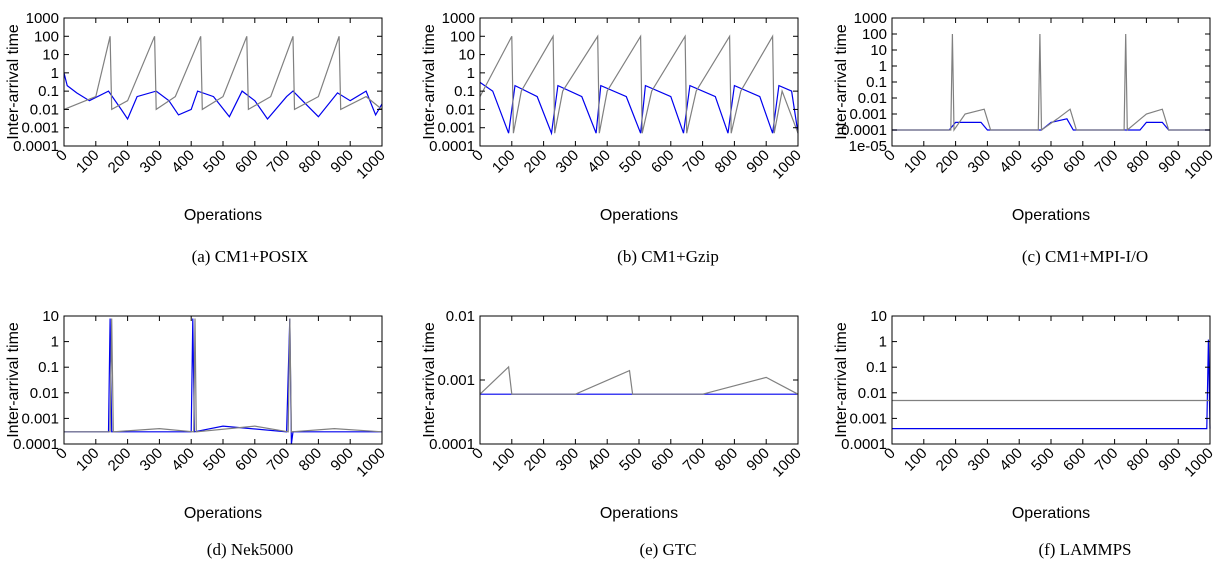 The width and height of the screenshot is (1216, 564). What do you see at coordinates (668, 256) in the screenshot?
I see `subplot-caption: (b) CM1+Gzip` at bounding box center [668, 256].